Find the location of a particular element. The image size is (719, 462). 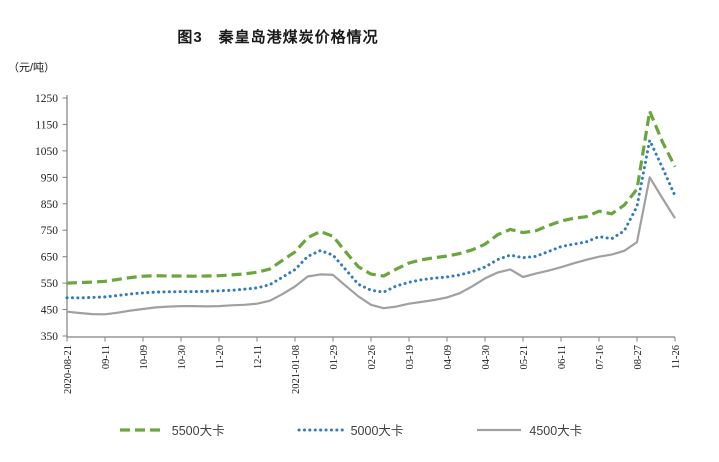

x-tick-label: 10-30 is located at coordinates (182, 357).